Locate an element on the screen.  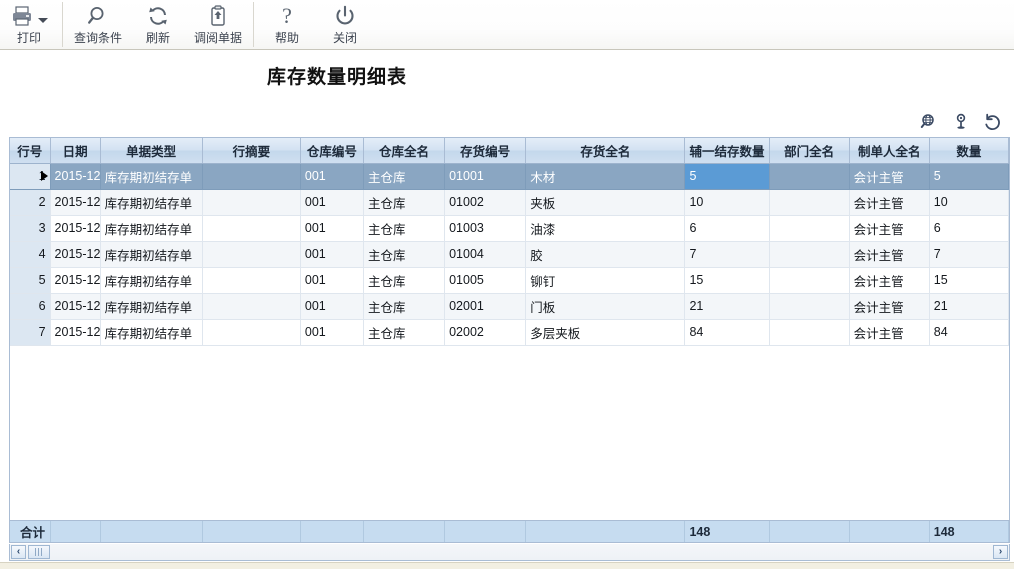
cell-rownum: 2 is located at coordinates (30, 202).